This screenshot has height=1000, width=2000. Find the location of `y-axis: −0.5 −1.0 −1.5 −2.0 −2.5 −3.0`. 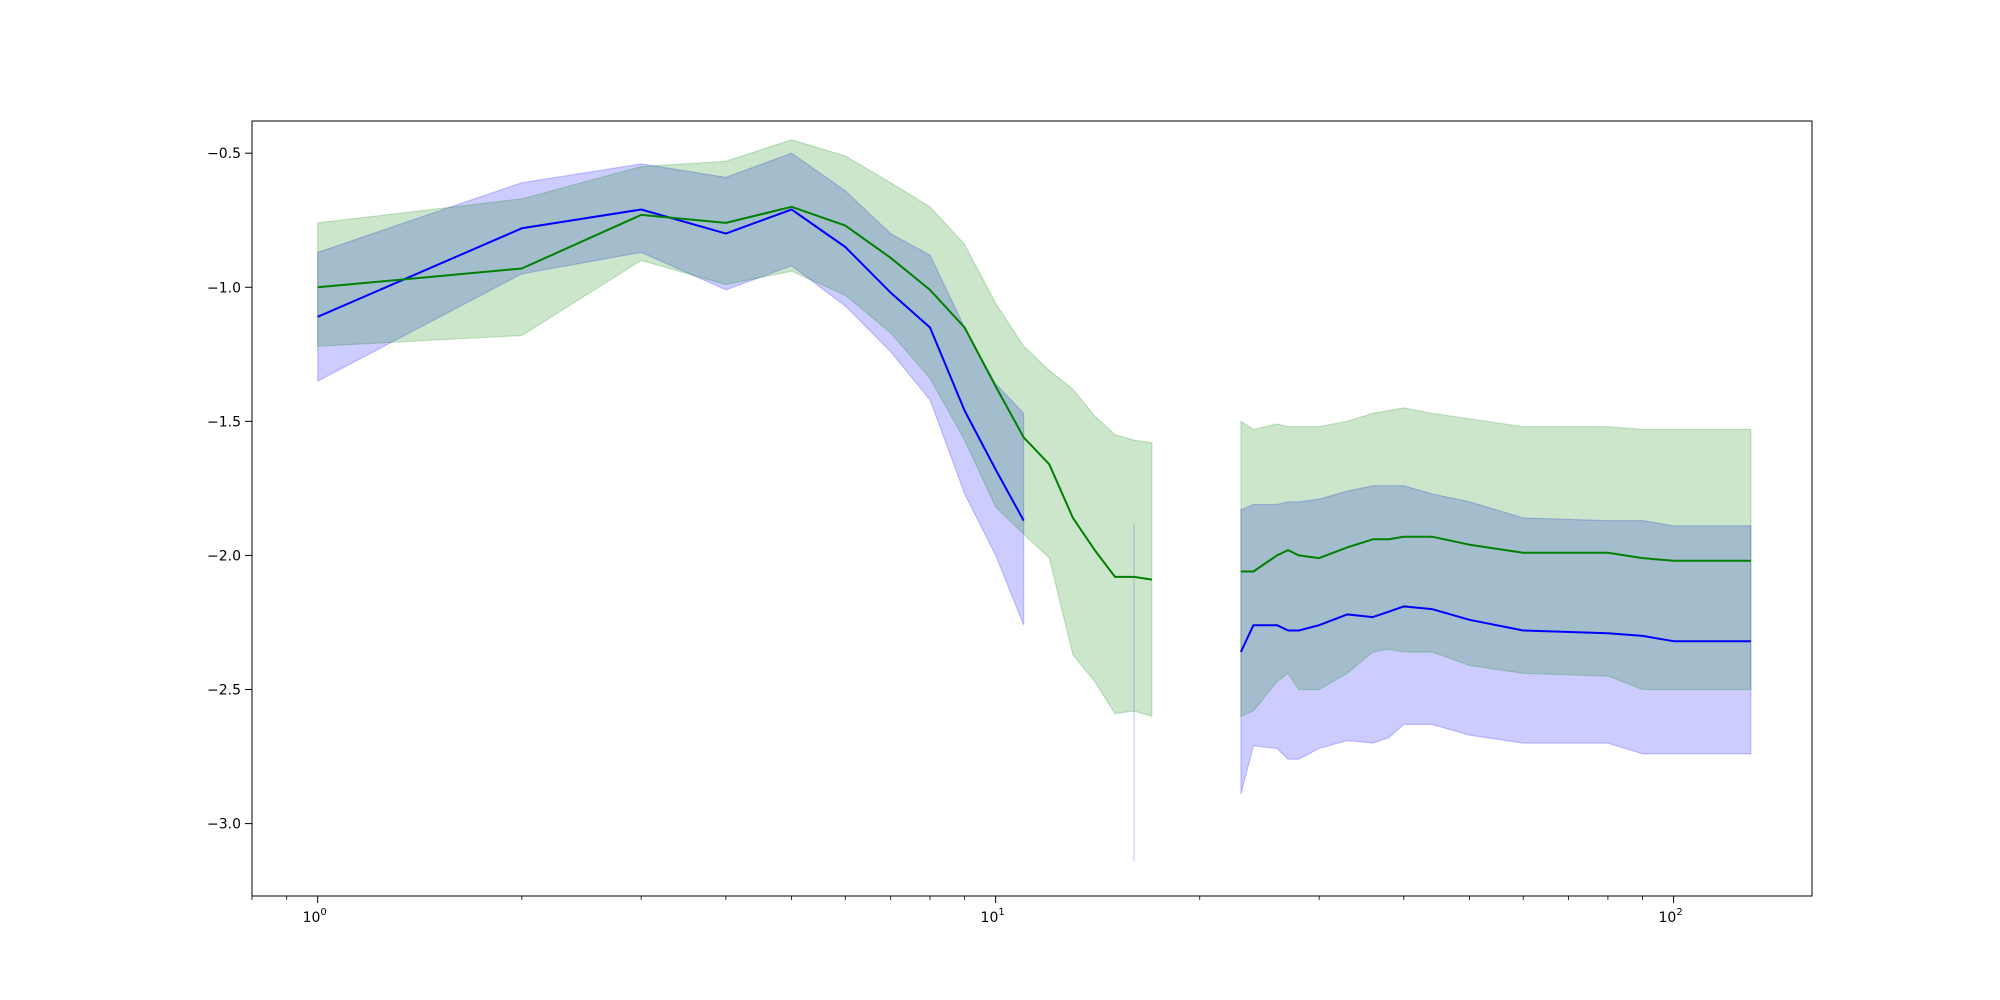

y-axis: −0.5 −1.0 −1.5 −2.0 −2.5 −3.0 is located at coordinates (229, 489).